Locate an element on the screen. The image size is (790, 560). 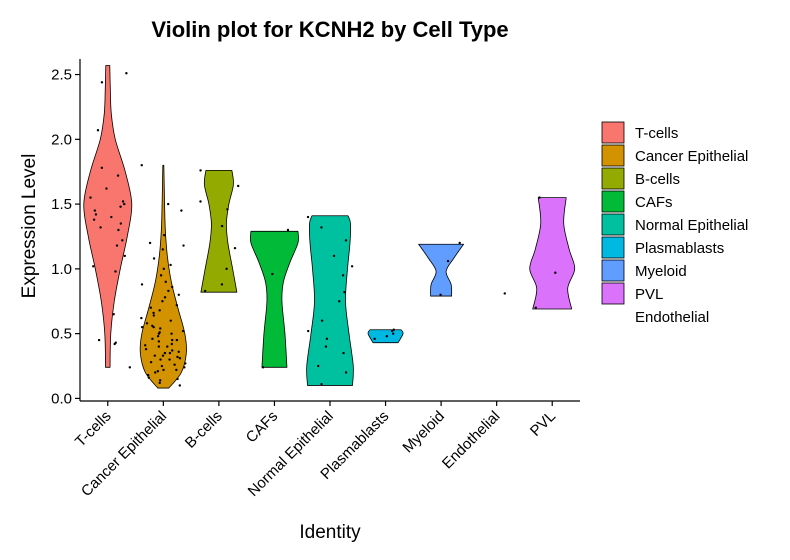
legend-key-normal-epithelial is located at coordinates (613, 224).